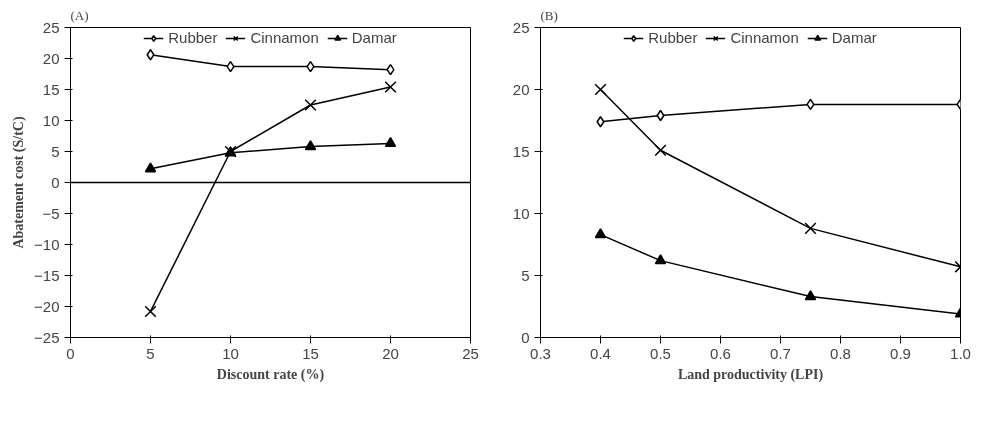 This screenshot has height=435, width=1005. Describe the element at coordinates (549, 15) in the screenshot. I see `chart-title: (B)` at that location.